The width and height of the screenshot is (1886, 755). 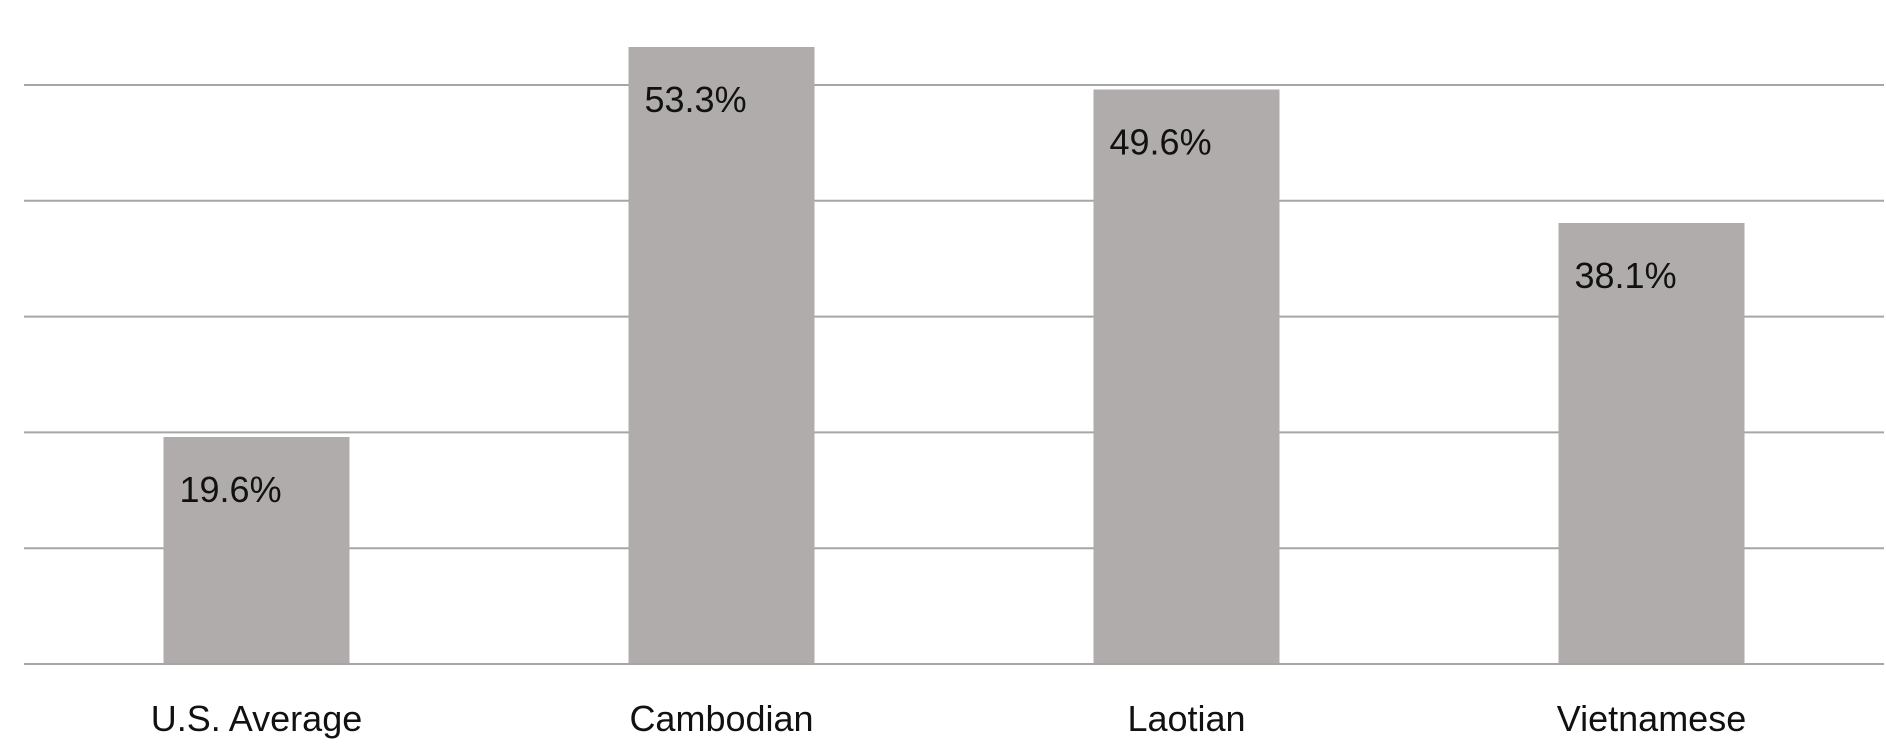 I want to click on data-label: 19.6%, so click(x=231, y=489).